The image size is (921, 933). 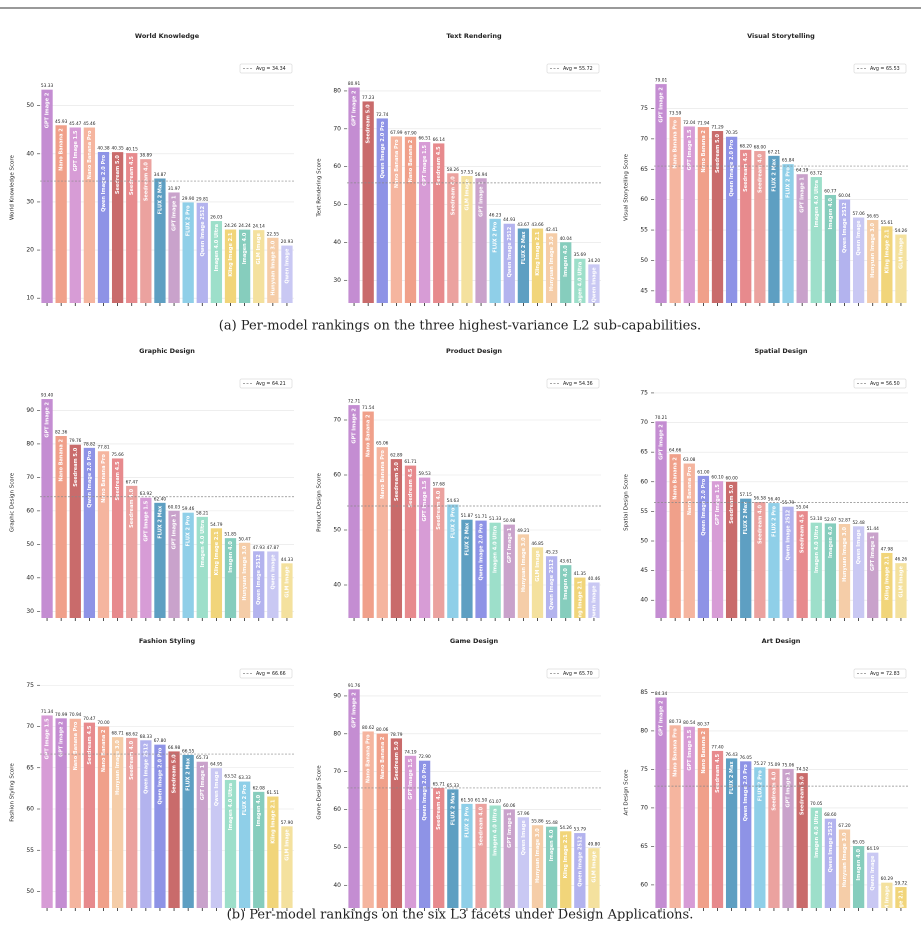 What do you see at coordinates (573, 68) in the screenshot?
I see `legend-box` at bounding box center [573, 68].